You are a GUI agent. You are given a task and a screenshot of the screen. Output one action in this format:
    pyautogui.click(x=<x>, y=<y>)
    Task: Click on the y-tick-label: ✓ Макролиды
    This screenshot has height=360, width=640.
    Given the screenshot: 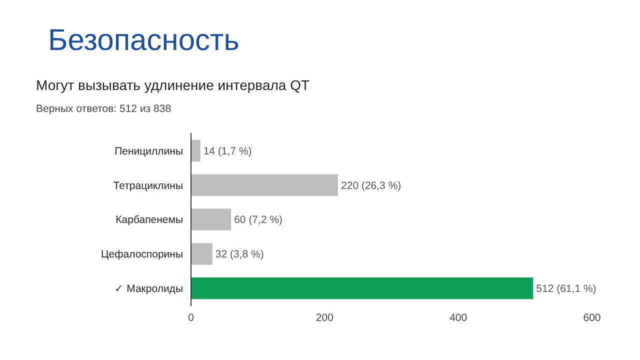 What is the action you would take?
    pyautogui.click(x=148, y=288)
    